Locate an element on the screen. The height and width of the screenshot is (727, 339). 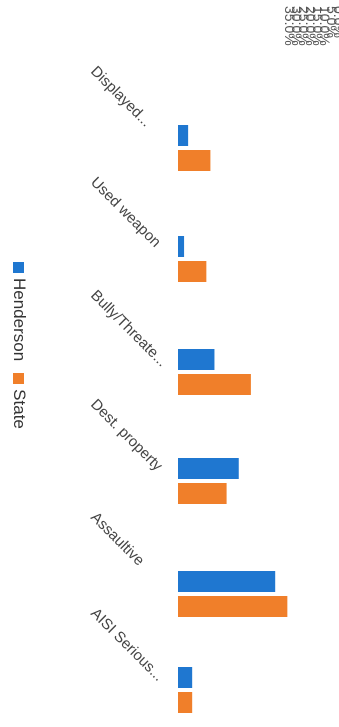
value-axis-ticks: 0.0%5.0%10.0%15.0%20.0%25.0%30.0%35.0% is located at coordinates (310, 26).